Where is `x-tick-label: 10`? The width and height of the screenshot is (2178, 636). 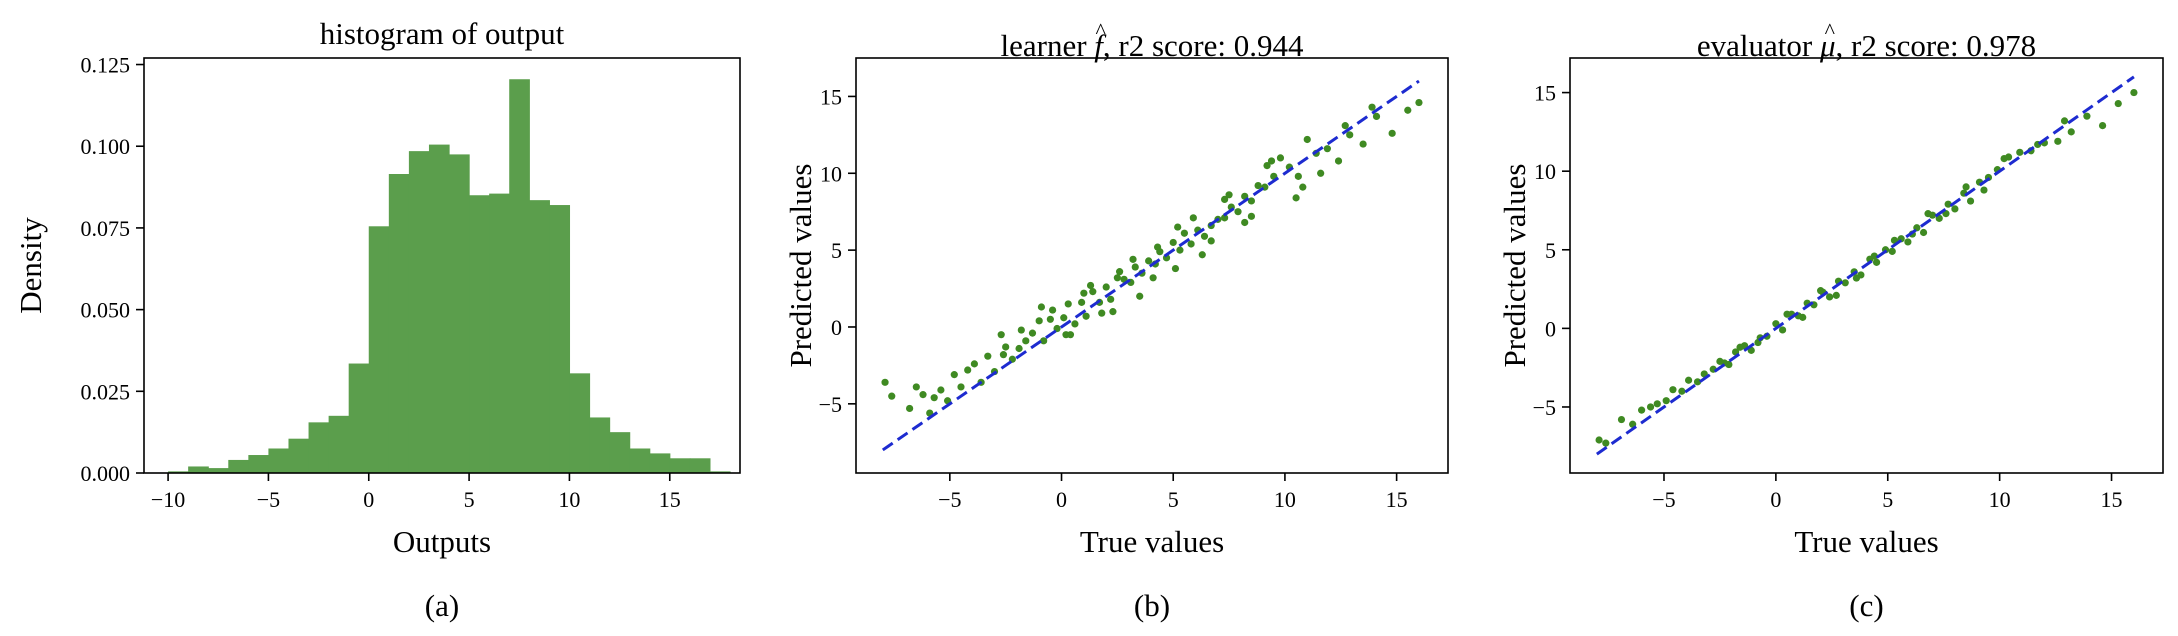 x-tick-label: 10 is located at coordinates (1285, 499).